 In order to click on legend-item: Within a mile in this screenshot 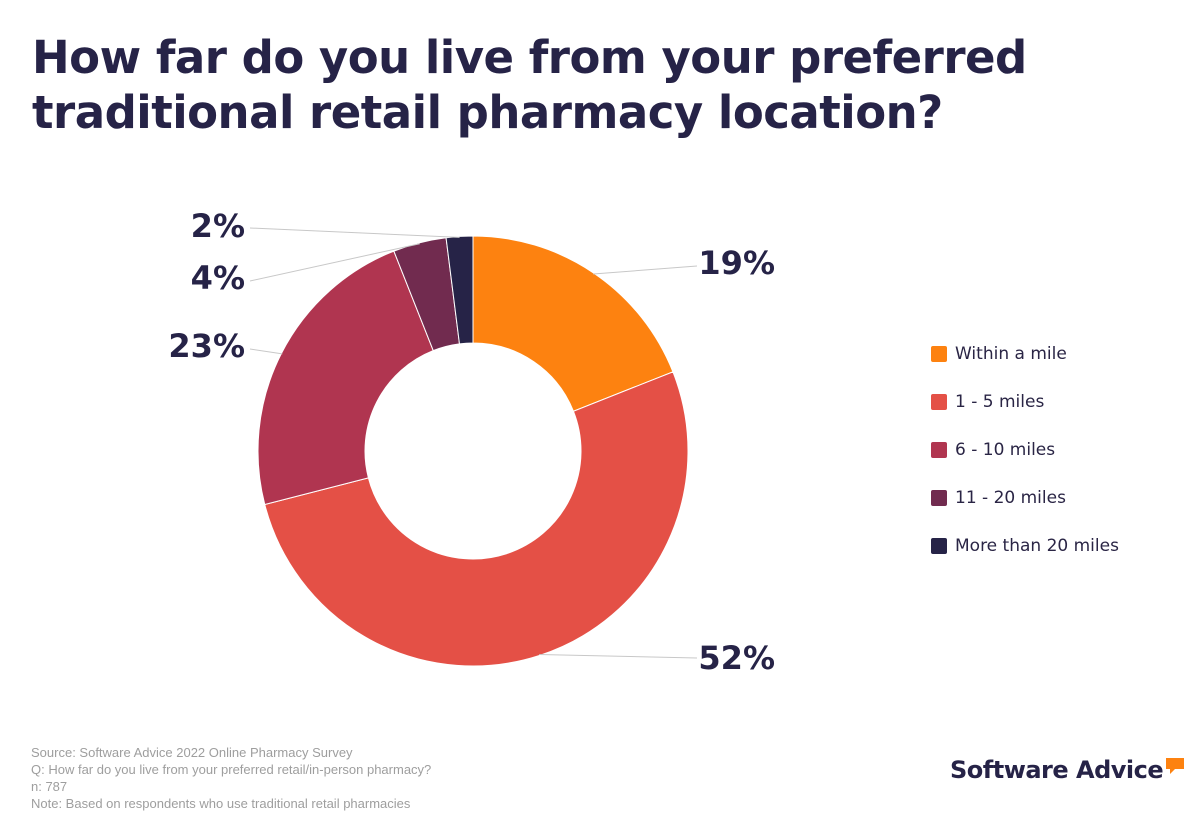, I will do `click(1056, 354)`.